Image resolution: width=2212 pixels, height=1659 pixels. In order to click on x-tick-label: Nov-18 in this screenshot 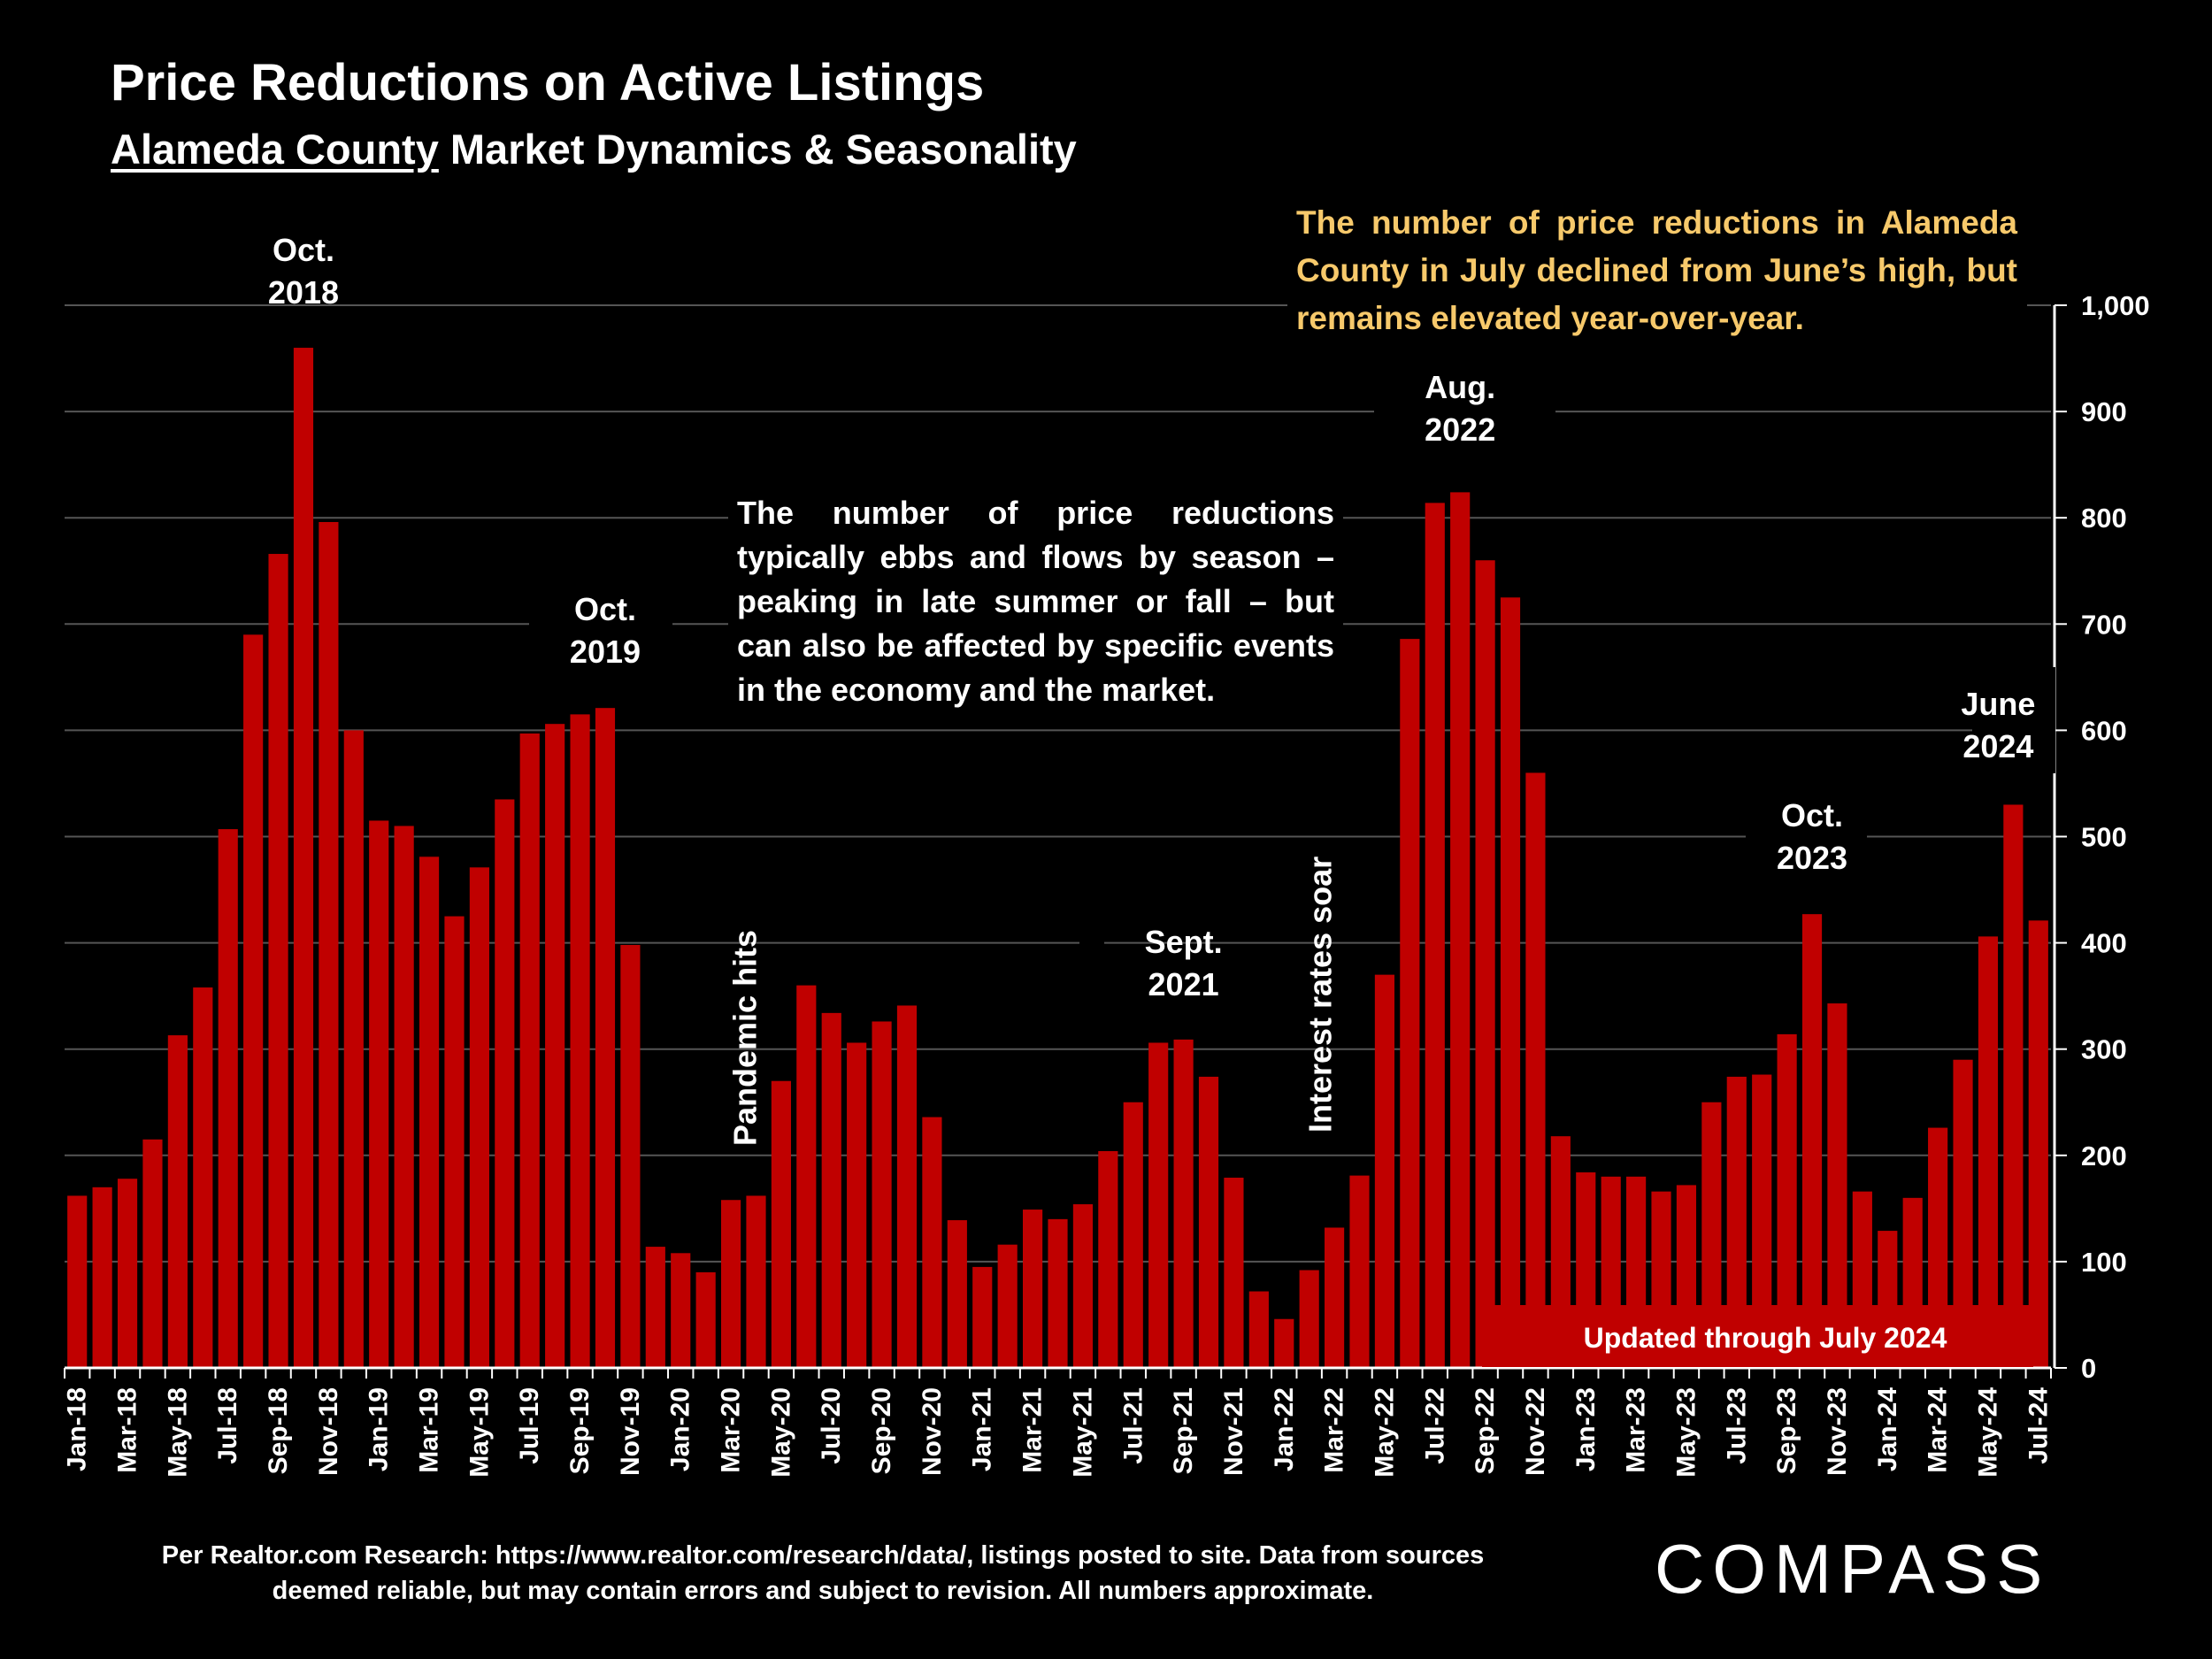, I will do `click(329, 1432)`.